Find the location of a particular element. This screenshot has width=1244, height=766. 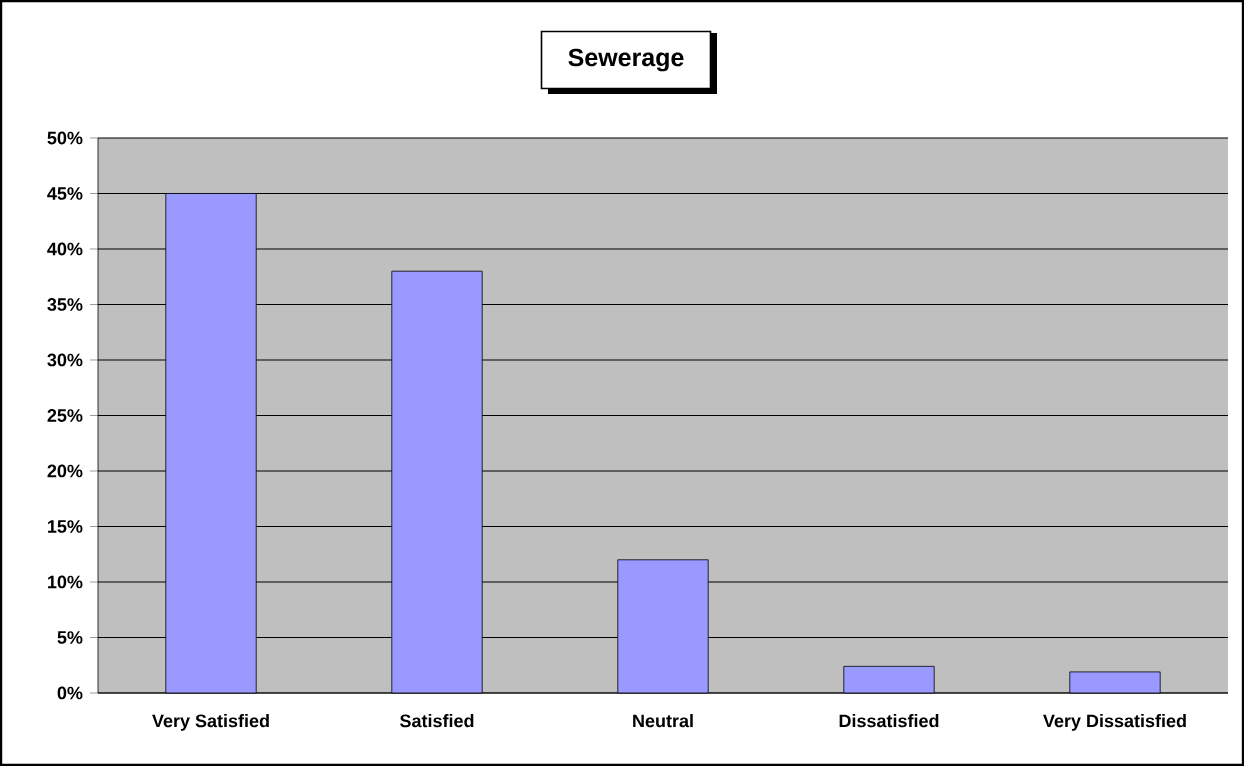

y-tick-label: 40% is located at coordinates (65, 249).